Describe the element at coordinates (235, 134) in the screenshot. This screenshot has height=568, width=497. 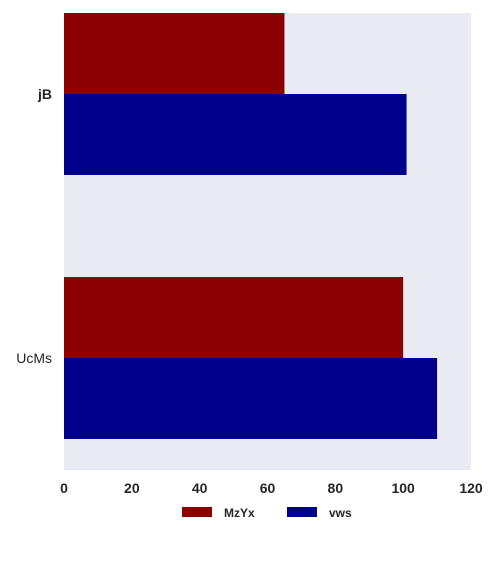
I see `bar-vws-jb` at that location.